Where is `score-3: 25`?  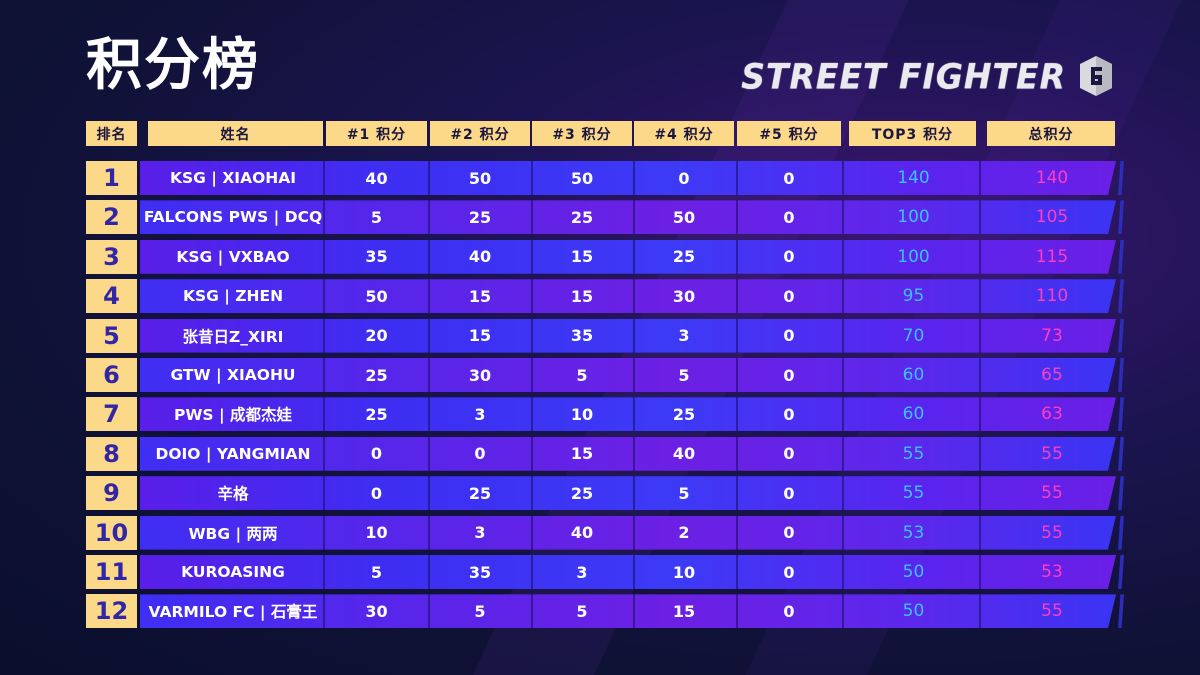 score-3: 25 is located at coordinates (582, 217).